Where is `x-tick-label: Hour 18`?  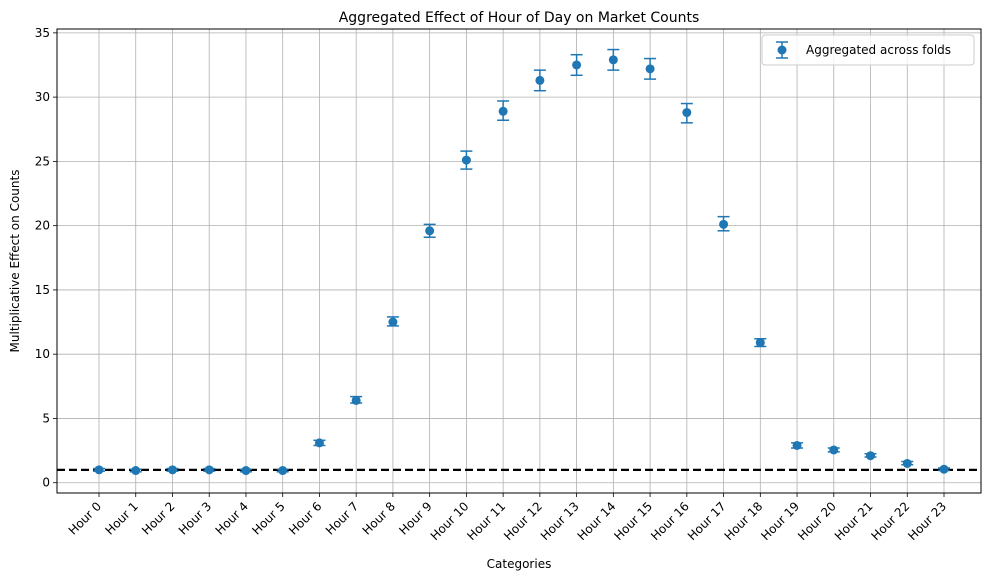 x-tick-label: Hour 18 is located at coordinates (744, 521).